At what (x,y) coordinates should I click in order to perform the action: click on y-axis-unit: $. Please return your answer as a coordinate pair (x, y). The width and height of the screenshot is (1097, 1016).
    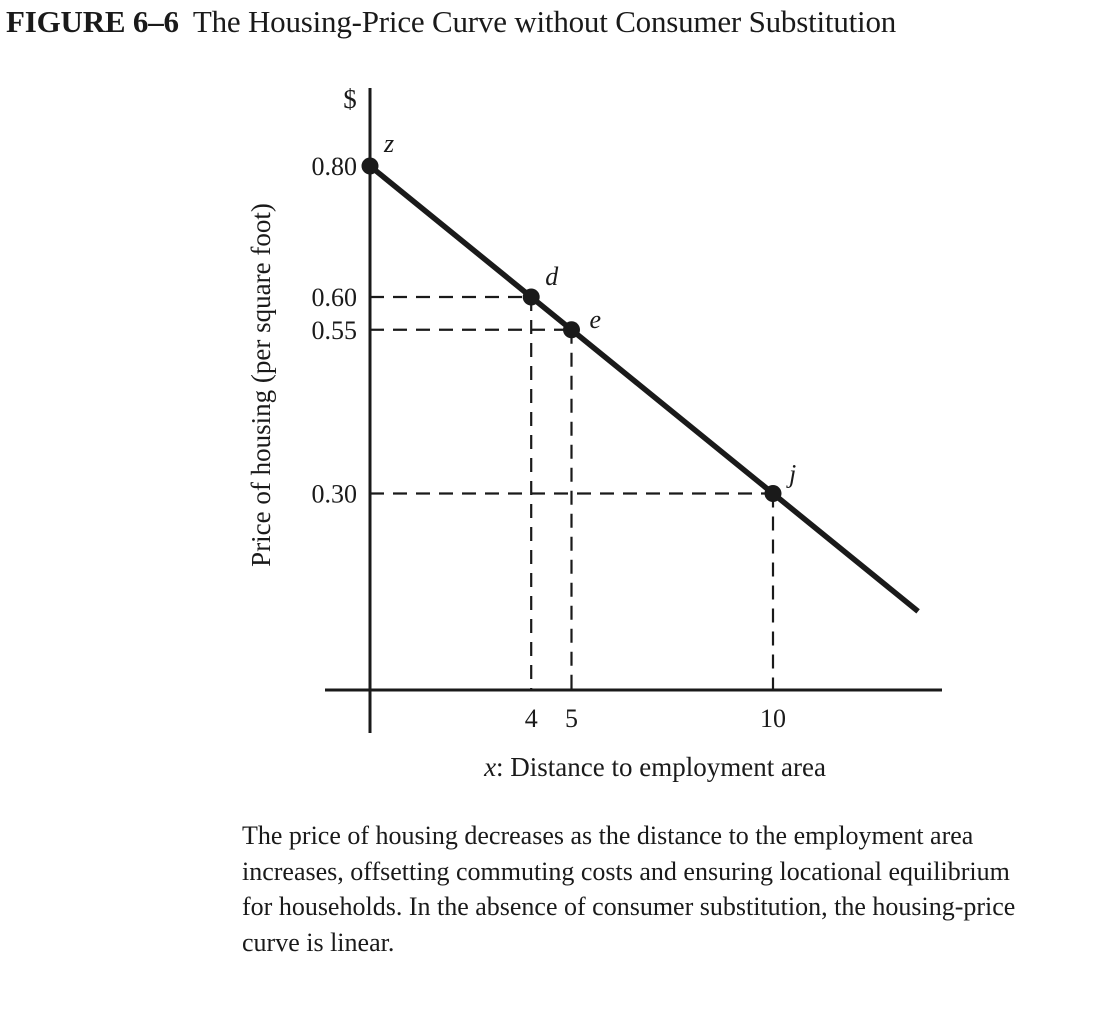
    Looking at the image, I should click on (350, 99).